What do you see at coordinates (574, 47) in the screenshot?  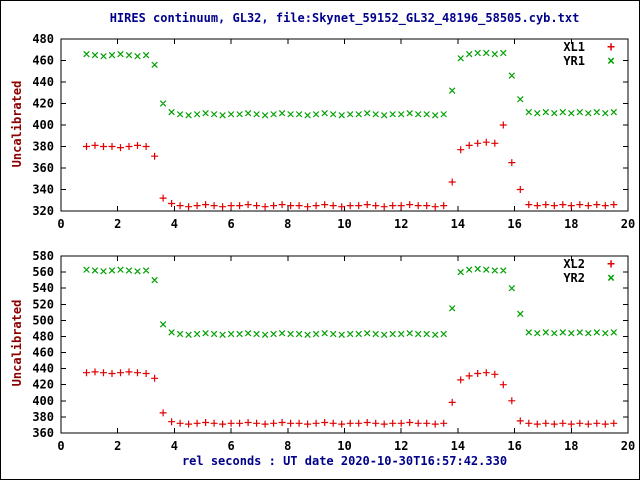 I see `legend-label: XL1` at bounding box center [574, 47].